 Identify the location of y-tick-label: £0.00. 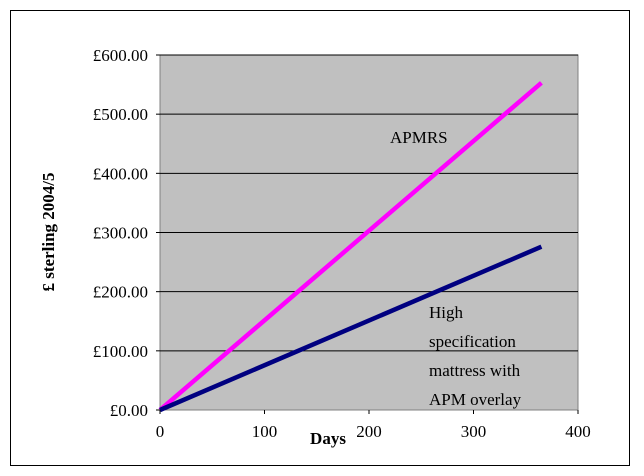
(129, 410).